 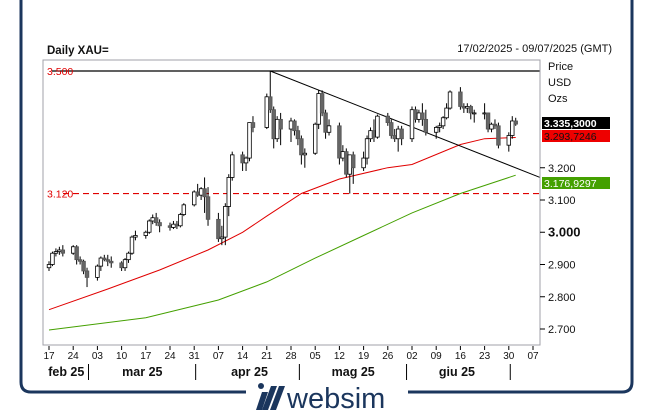 I want to click on month-label: mar 25, so click(x=142, y=372).